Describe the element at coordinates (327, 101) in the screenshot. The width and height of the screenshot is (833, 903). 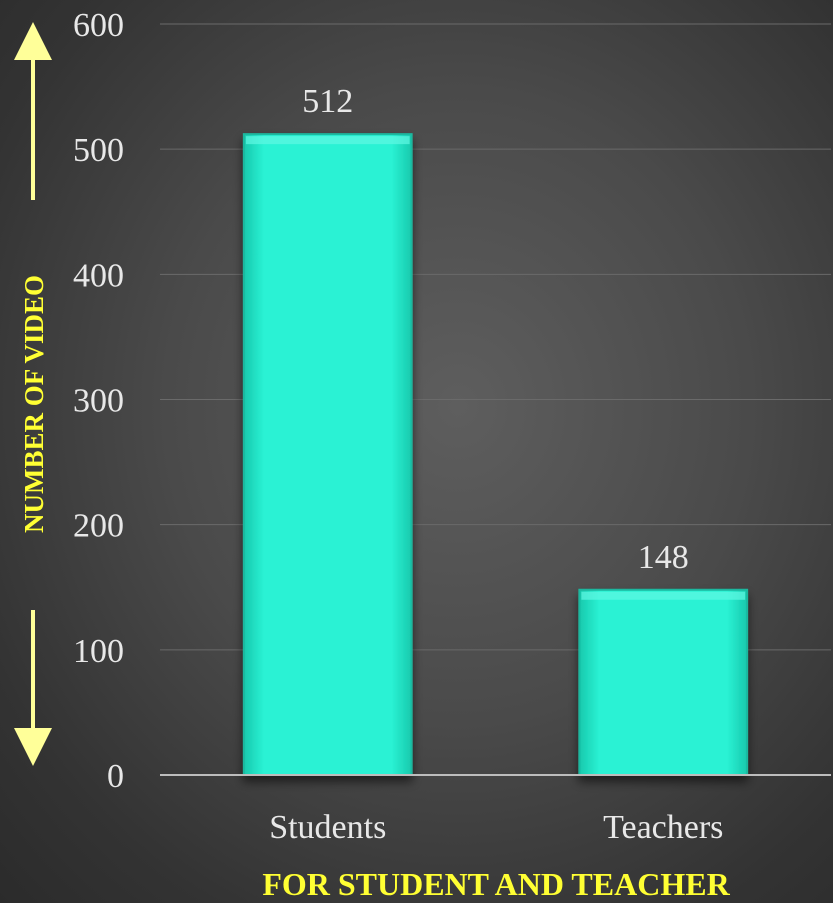
I see `data-label-students: 512` at that location.